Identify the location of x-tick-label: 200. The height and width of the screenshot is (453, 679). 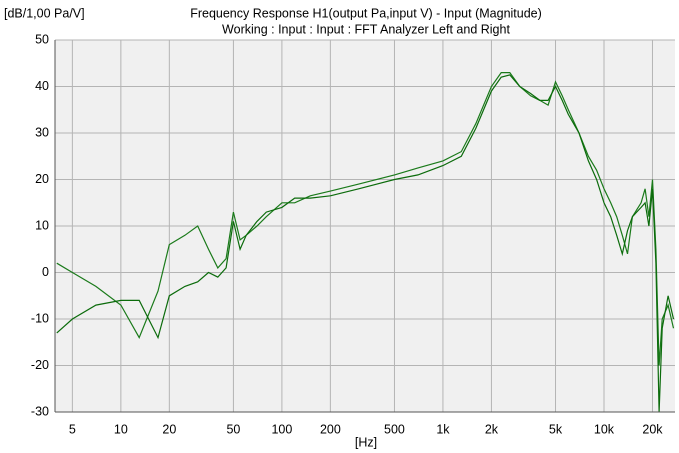
(330, 429).